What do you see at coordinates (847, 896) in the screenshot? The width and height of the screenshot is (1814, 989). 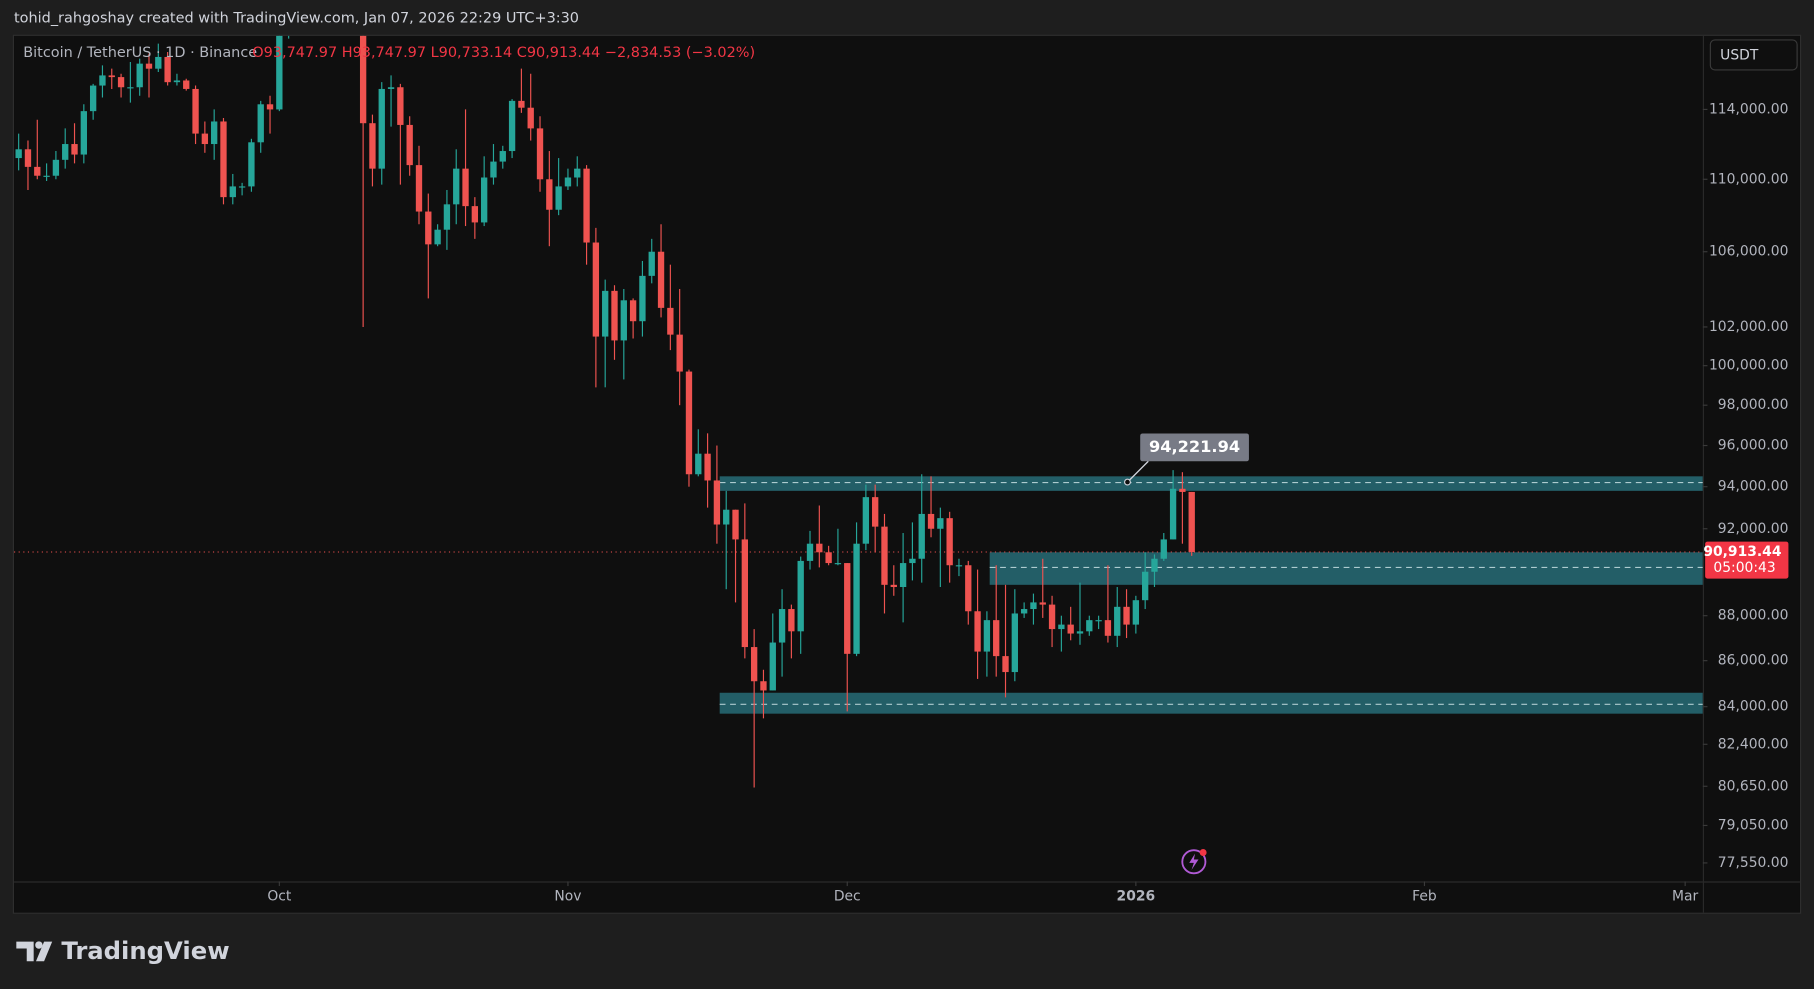 I see `x-tick-label: Dec` at bounding box center [847, 896].